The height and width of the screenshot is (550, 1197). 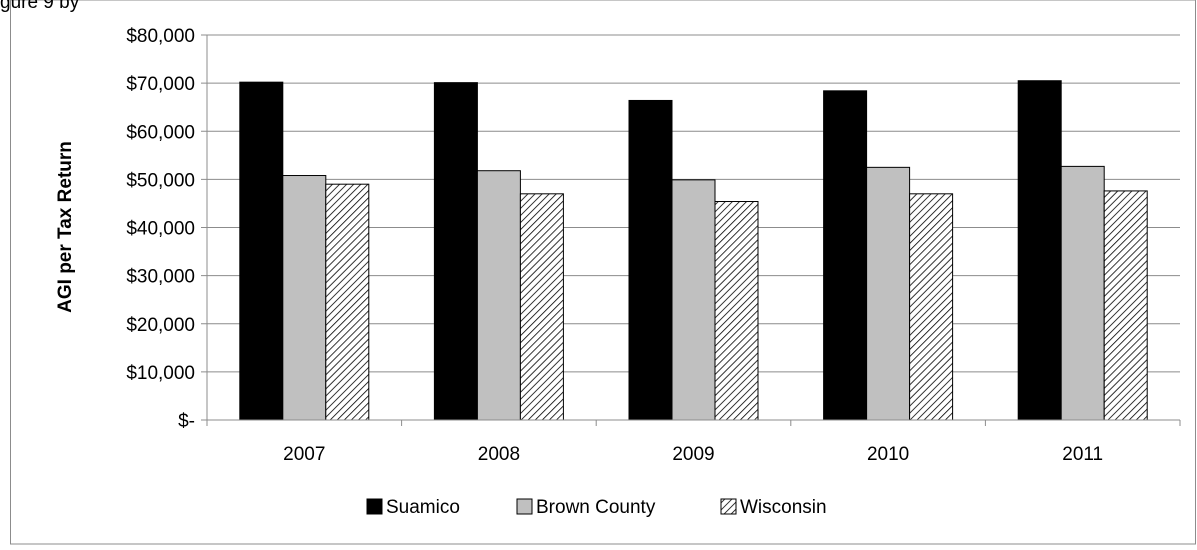 What do you see at coordinates (728, 506) in the screenshot?
I see `legend-swatch-wisconsin` at bounding box center [728, 506].